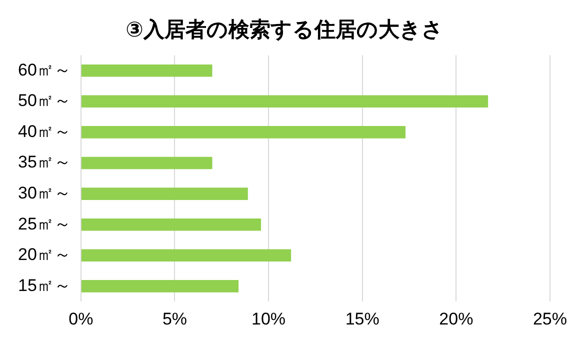  What do you see at coordinates (456, 318) in the screenshot?
I see `x-tick-label: 20%` at bounding box center [456, 318].